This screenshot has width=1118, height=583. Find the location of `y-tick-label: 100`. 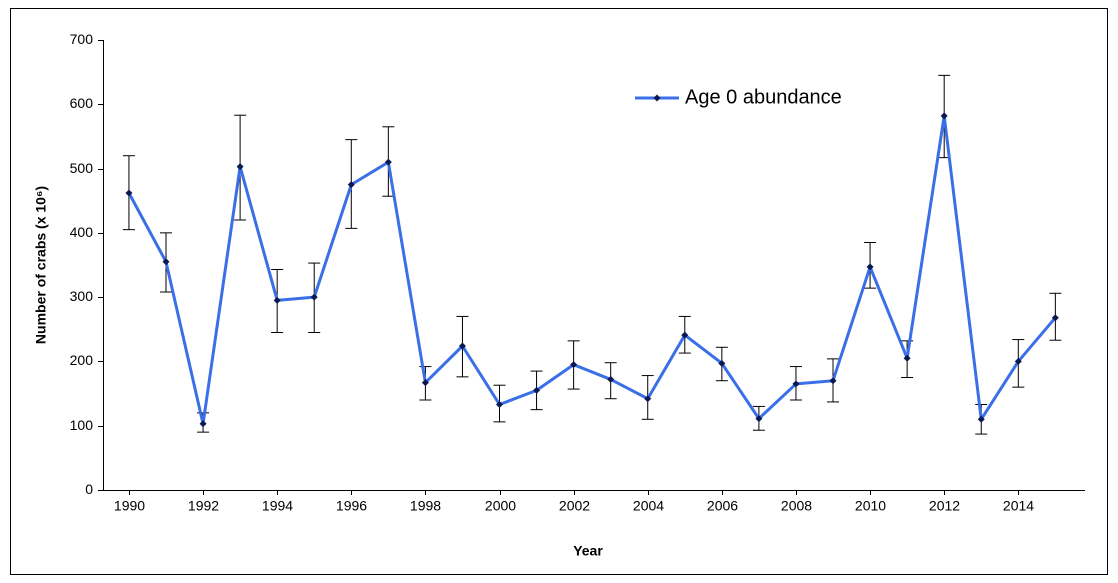

y-tick-label: 100 is located at coordinates (82, 425).